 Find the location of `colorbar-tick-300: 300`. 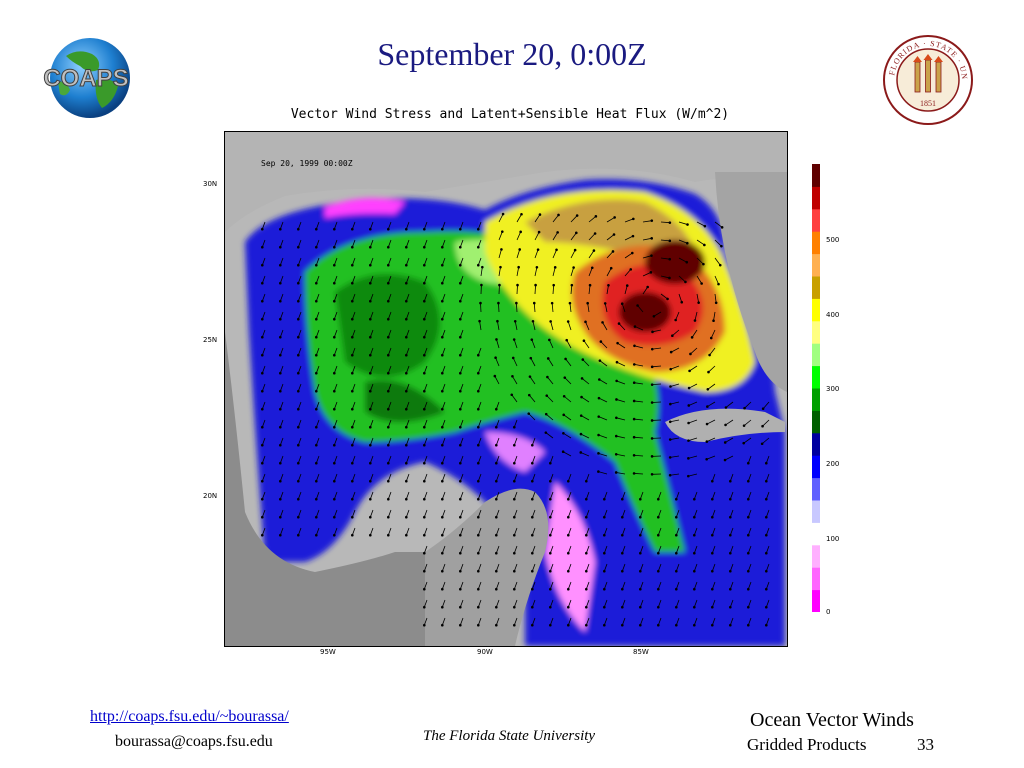

colorbar-tick-300: 300 is located at coordinates (833, 389).